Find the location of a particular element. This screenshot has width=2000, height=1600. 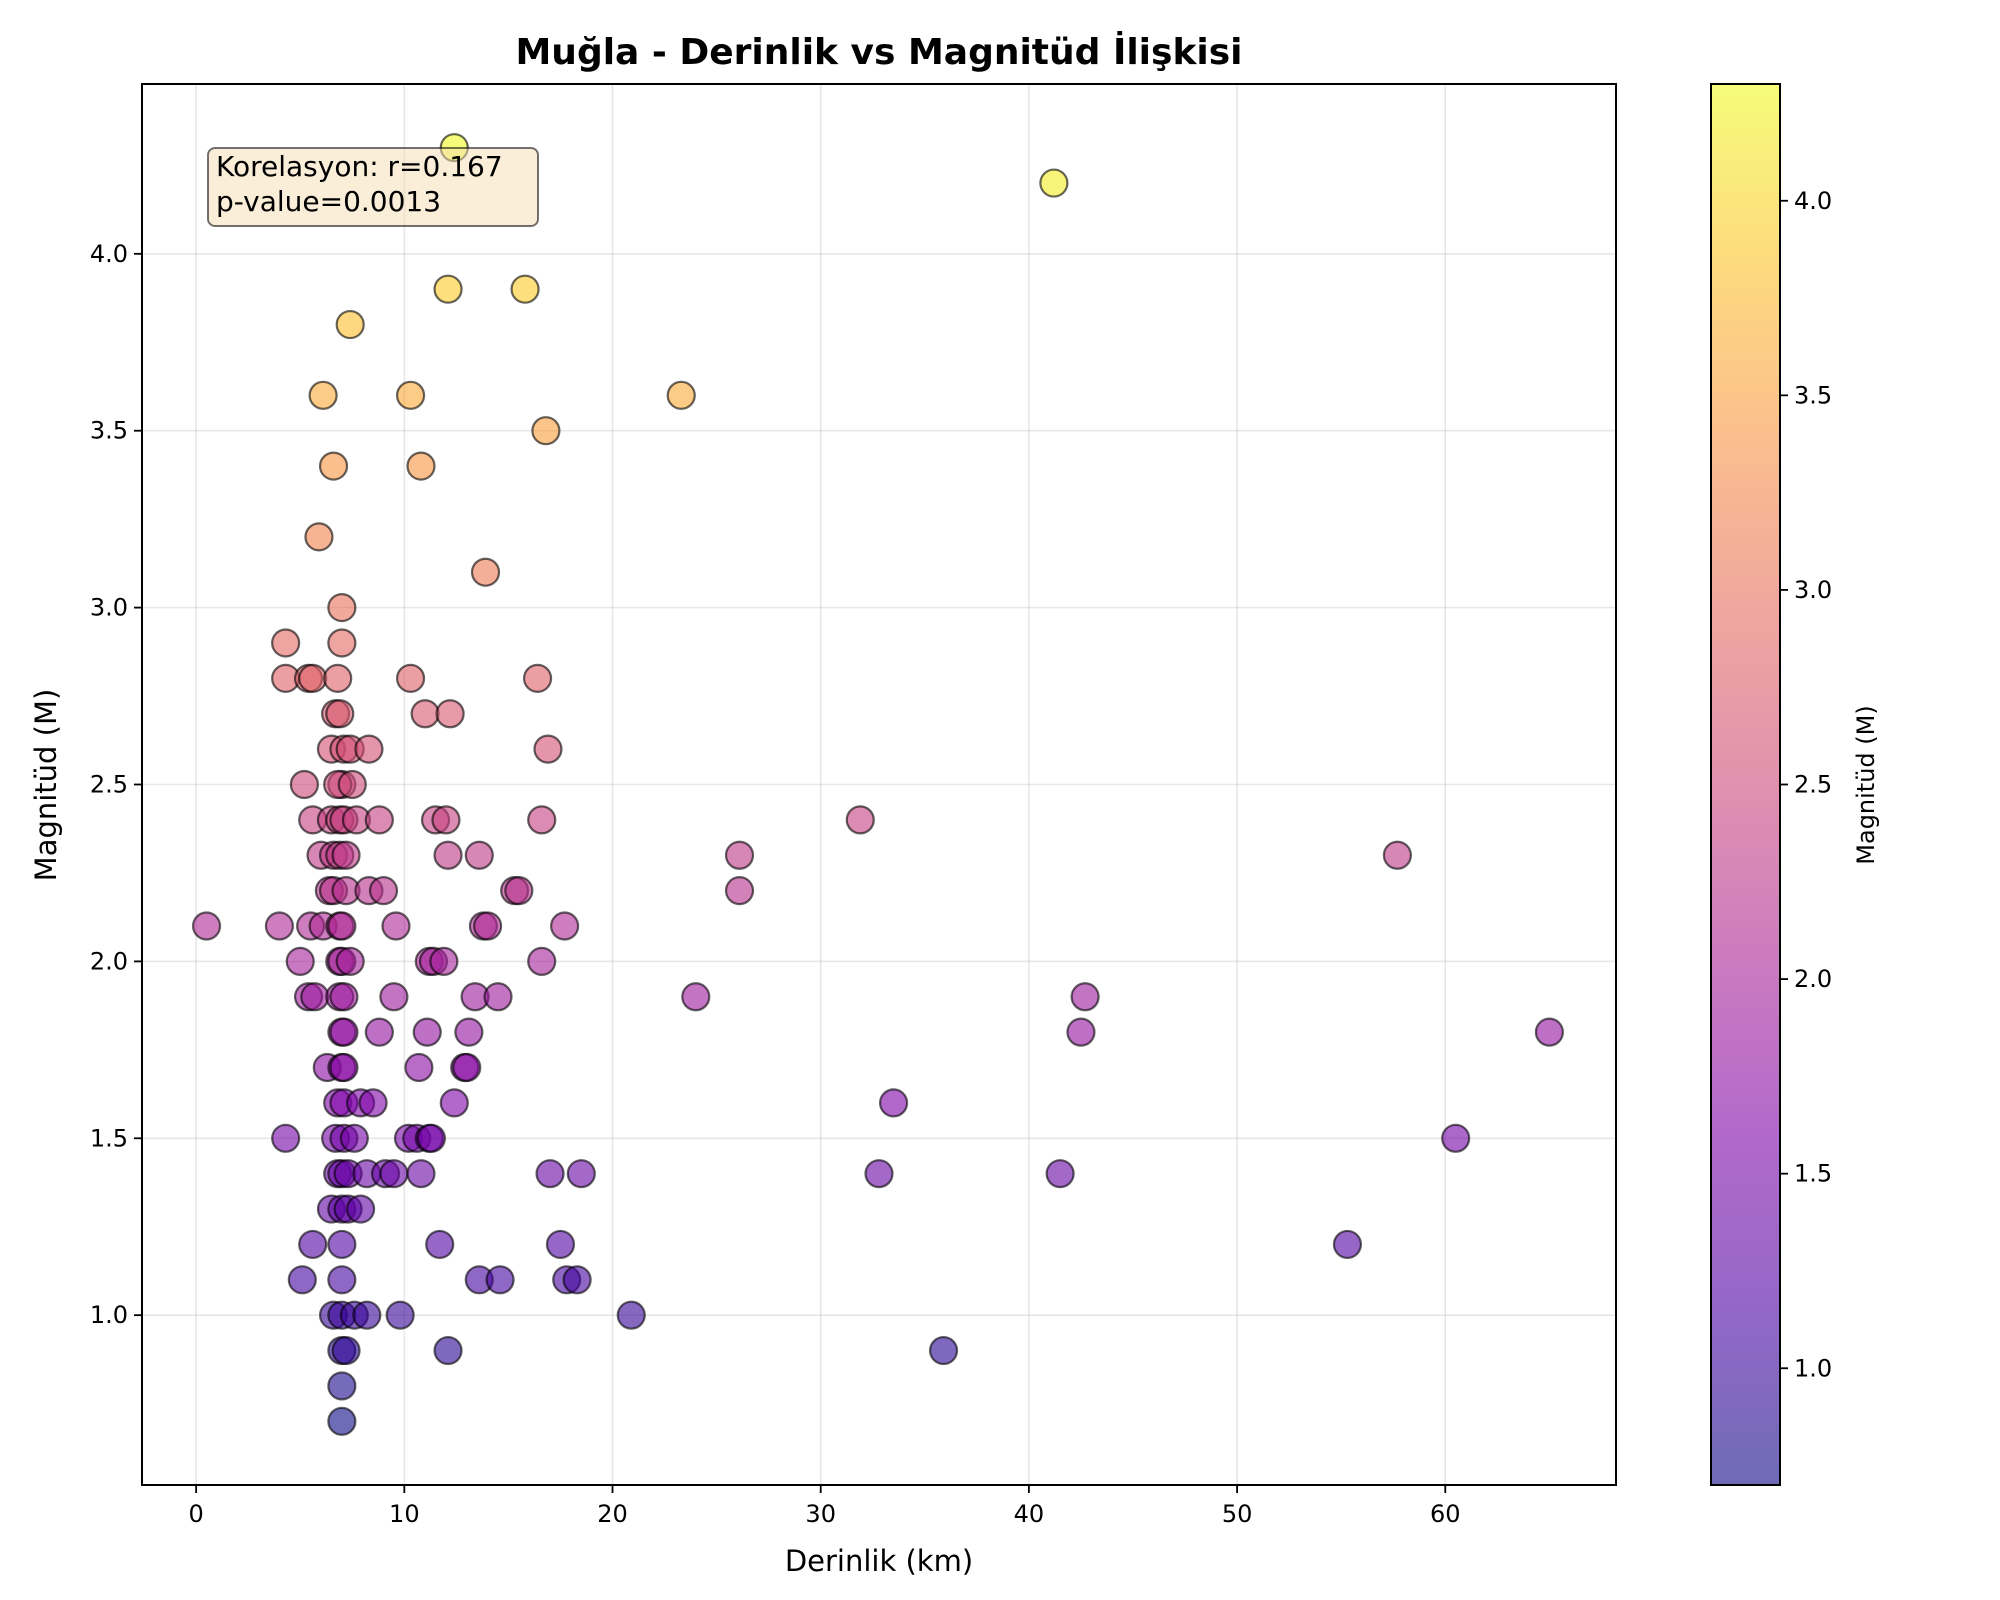

colorbar-tick-label: 1.0 is located at coordinates (1813, 1368).